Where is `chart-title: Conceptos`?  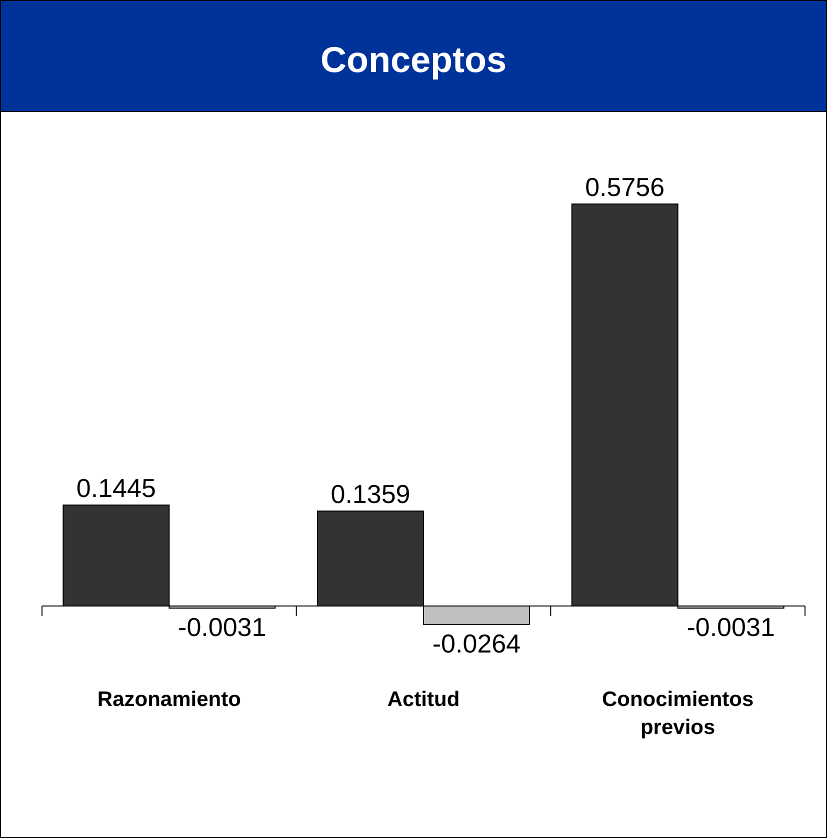
chart-title: Conceptos is located at coordinates (413, 59).